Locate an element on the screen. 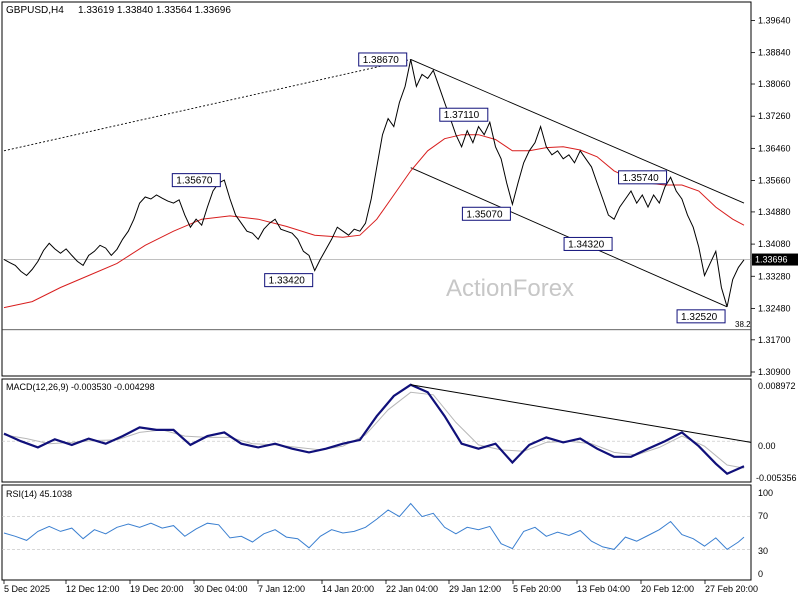 The image size is (800, 600). watermark: ActionForex is located at coordinates (510, 288).